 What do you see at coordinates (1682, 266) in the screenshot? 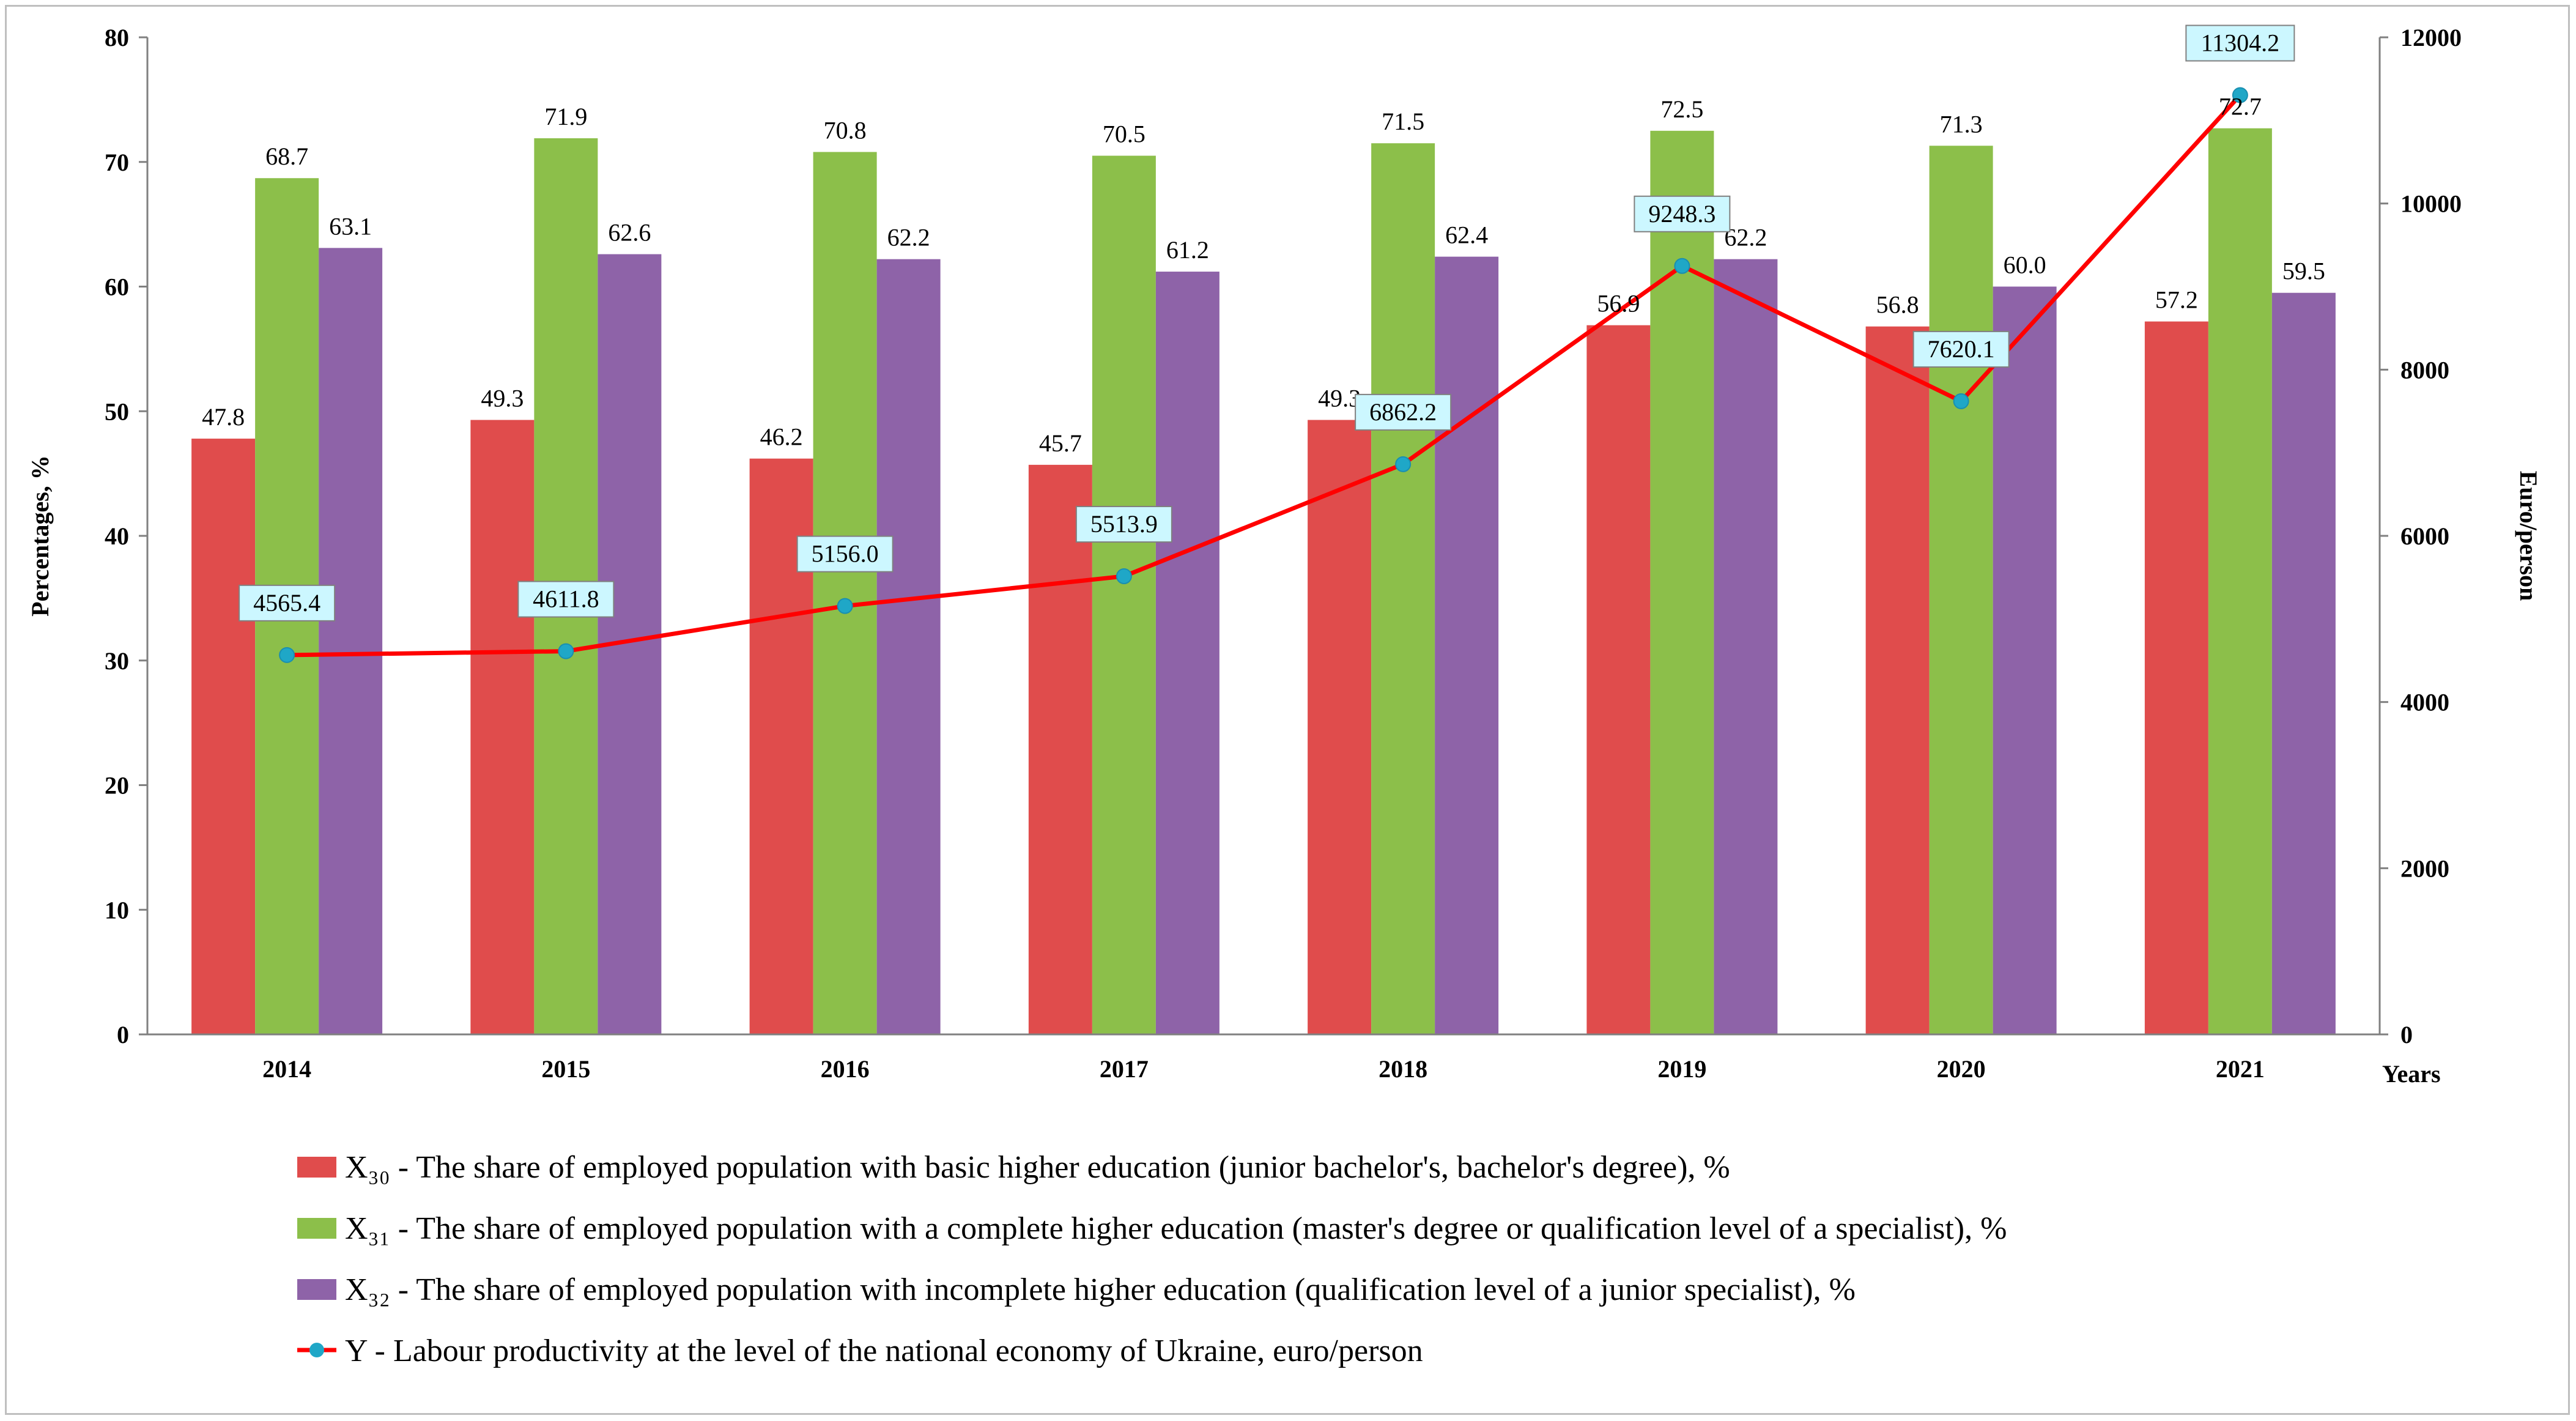
I see `line-point-2019` at bounding box center [1682, 266].